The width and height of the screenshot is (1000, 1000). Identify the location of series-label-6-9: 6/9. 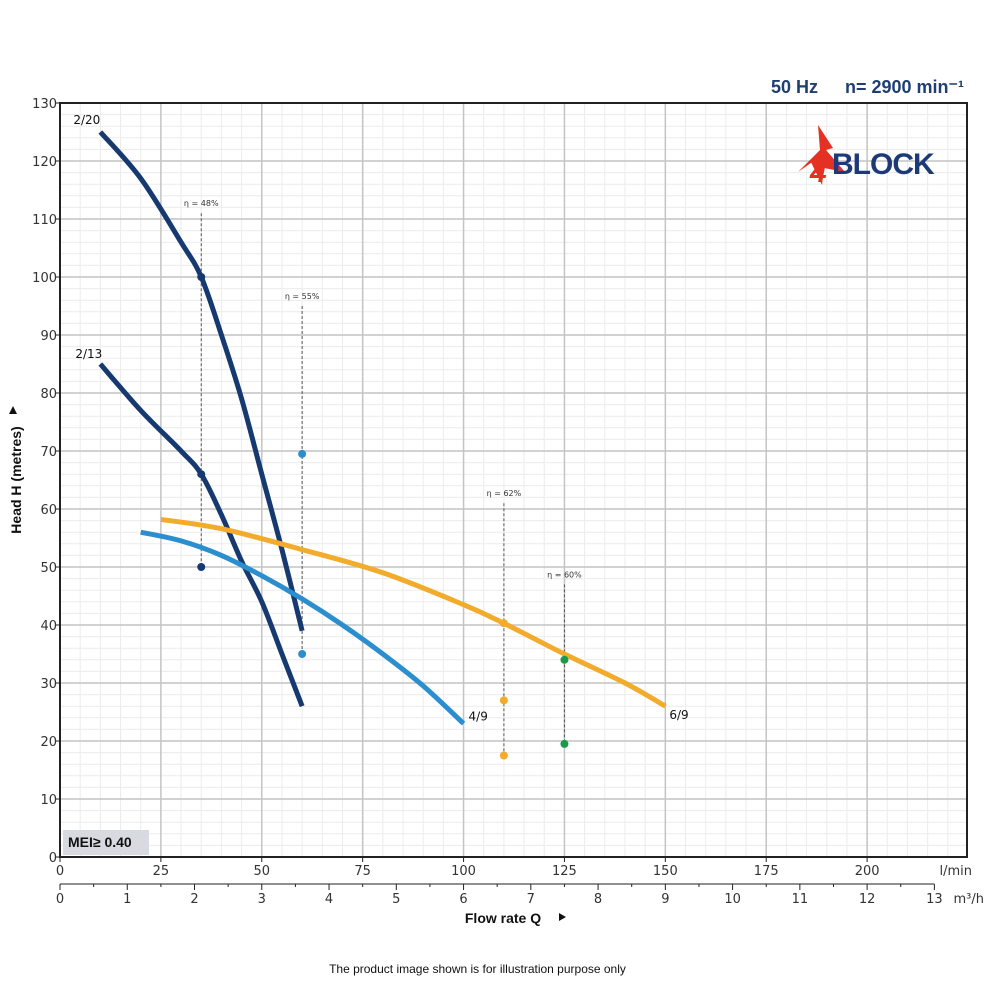
(678, 715).